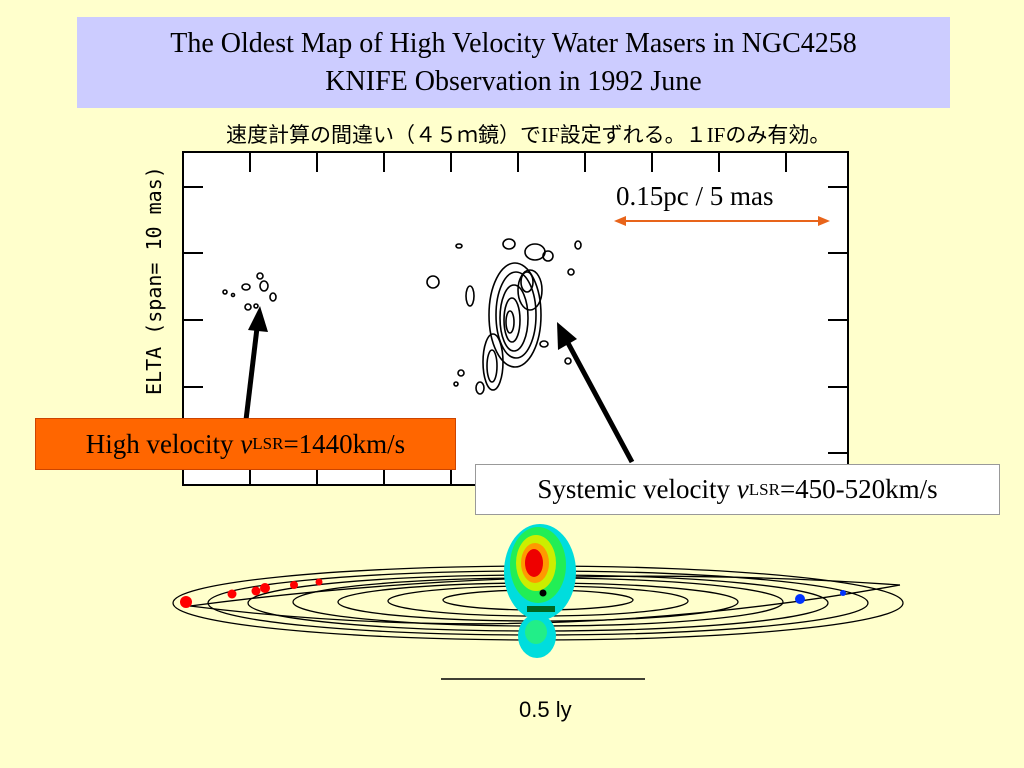 The width and height of the screenshot is (1024, 768). Describe the element at coordinates (154, 280) in the screenshot. I see `y-axis-label: ELTA (span= 10 mas)` at that location.